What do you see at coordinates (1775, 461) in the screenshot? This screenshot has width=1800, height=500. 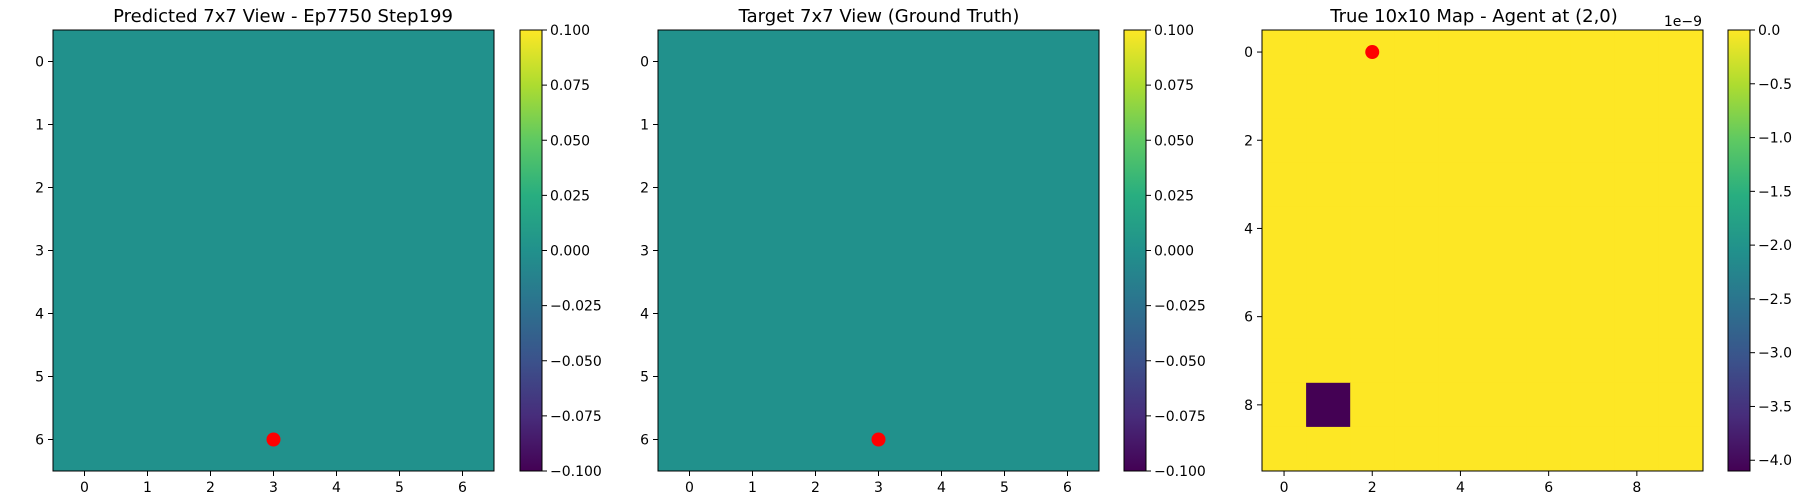 I see `colorbar-tick-label: −4.0` at bounding box center [1775, 461].